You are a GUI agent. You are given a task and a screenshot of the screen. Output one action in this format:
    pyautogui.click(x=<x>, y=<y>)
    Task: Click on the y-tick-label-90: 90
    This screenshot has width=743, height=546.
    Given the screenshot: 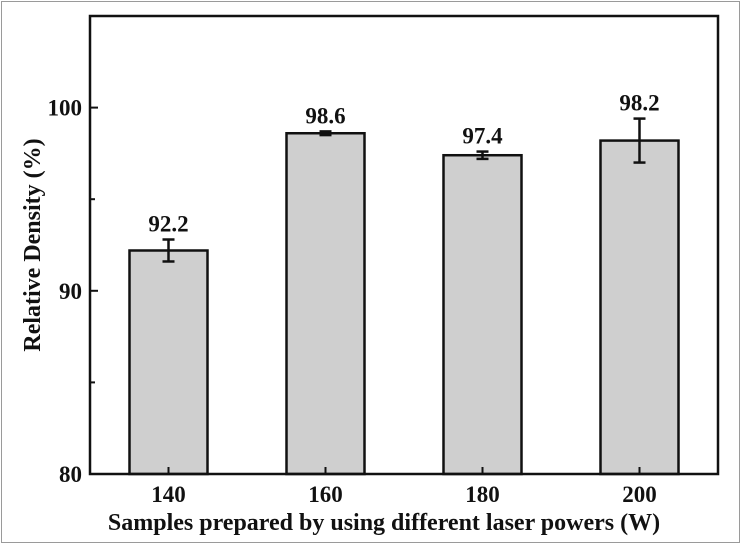 What is the action you would take?
    pyautogui.click(x=70, y=291)
    